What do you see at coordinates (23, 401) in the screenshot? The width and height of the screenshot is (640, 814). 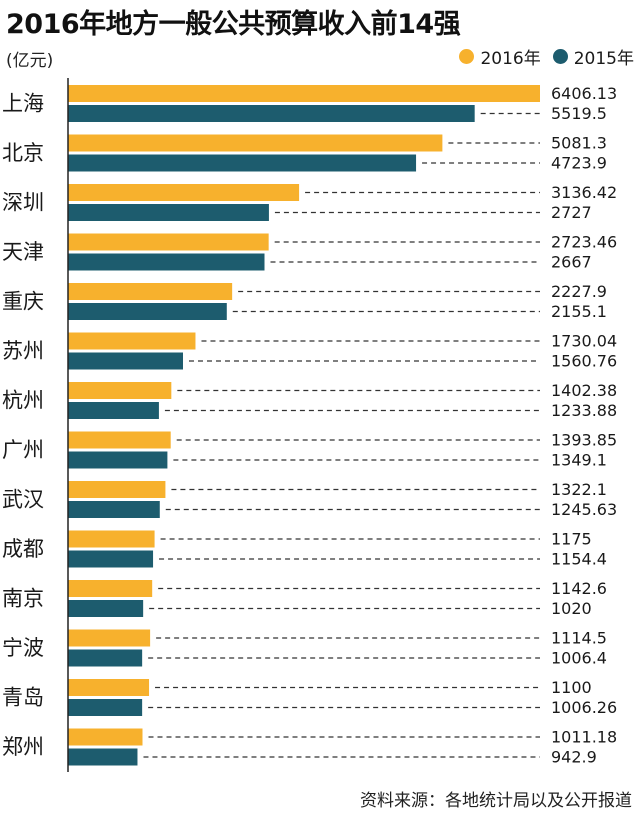 I see `category-label: 杭州` at bounding box center [23, 401].